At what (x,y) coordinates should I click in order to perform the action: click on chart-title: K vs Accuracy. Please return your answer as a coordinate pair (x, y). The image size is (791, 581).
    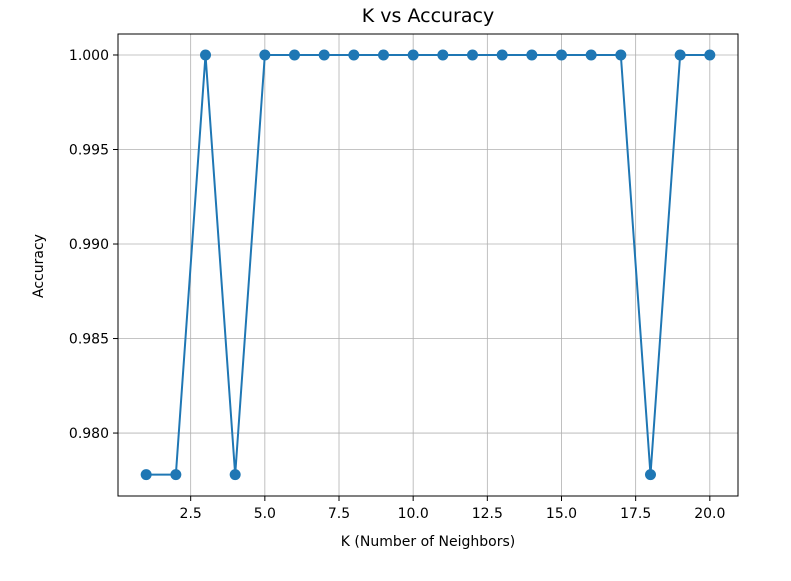
    Looking at the image, I should click on (428, 16).